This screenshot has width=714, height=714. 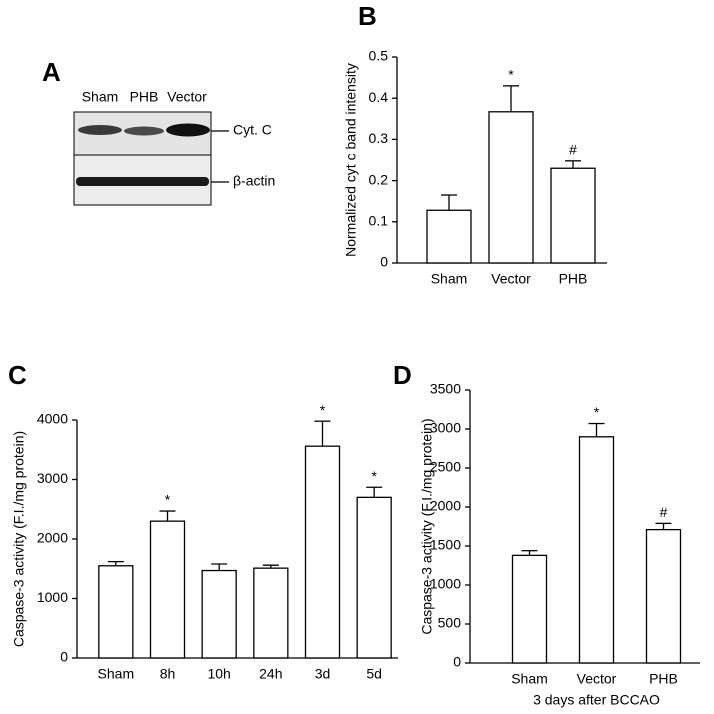 I want to click on y-tick-label: 2500, so click(x=445, y=467).